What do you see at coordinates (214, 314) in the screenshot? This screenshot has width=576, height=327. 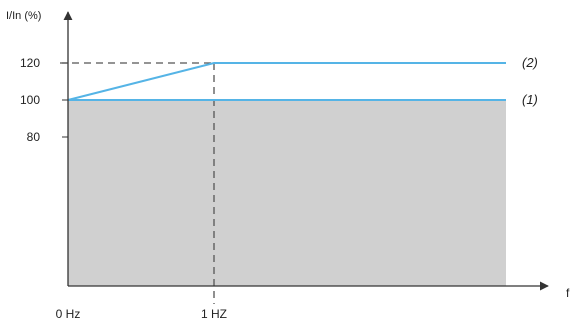 I see `x-tick-label: 1 HZ` at bounding box center [214, 314].